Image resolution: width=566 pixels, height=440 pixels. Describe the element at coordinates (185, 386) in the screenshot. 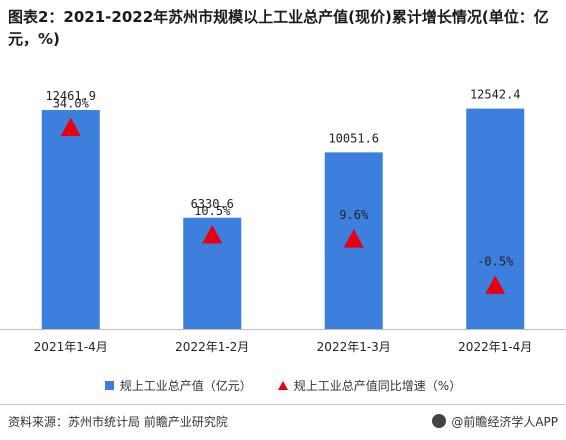

I see `legend-bar-label: 规上工业总产值（亿元）` at that location.